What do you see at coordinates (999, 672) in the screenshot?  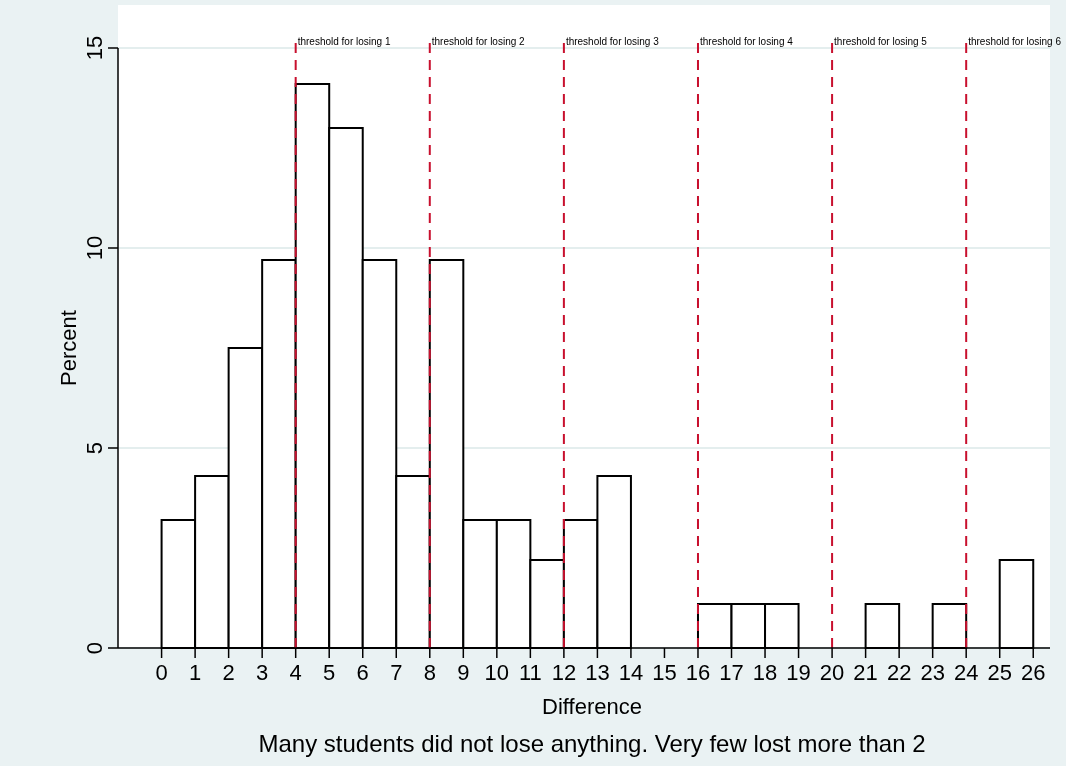 I see `x-tick-label: 25` at bounding box center [999, 672].